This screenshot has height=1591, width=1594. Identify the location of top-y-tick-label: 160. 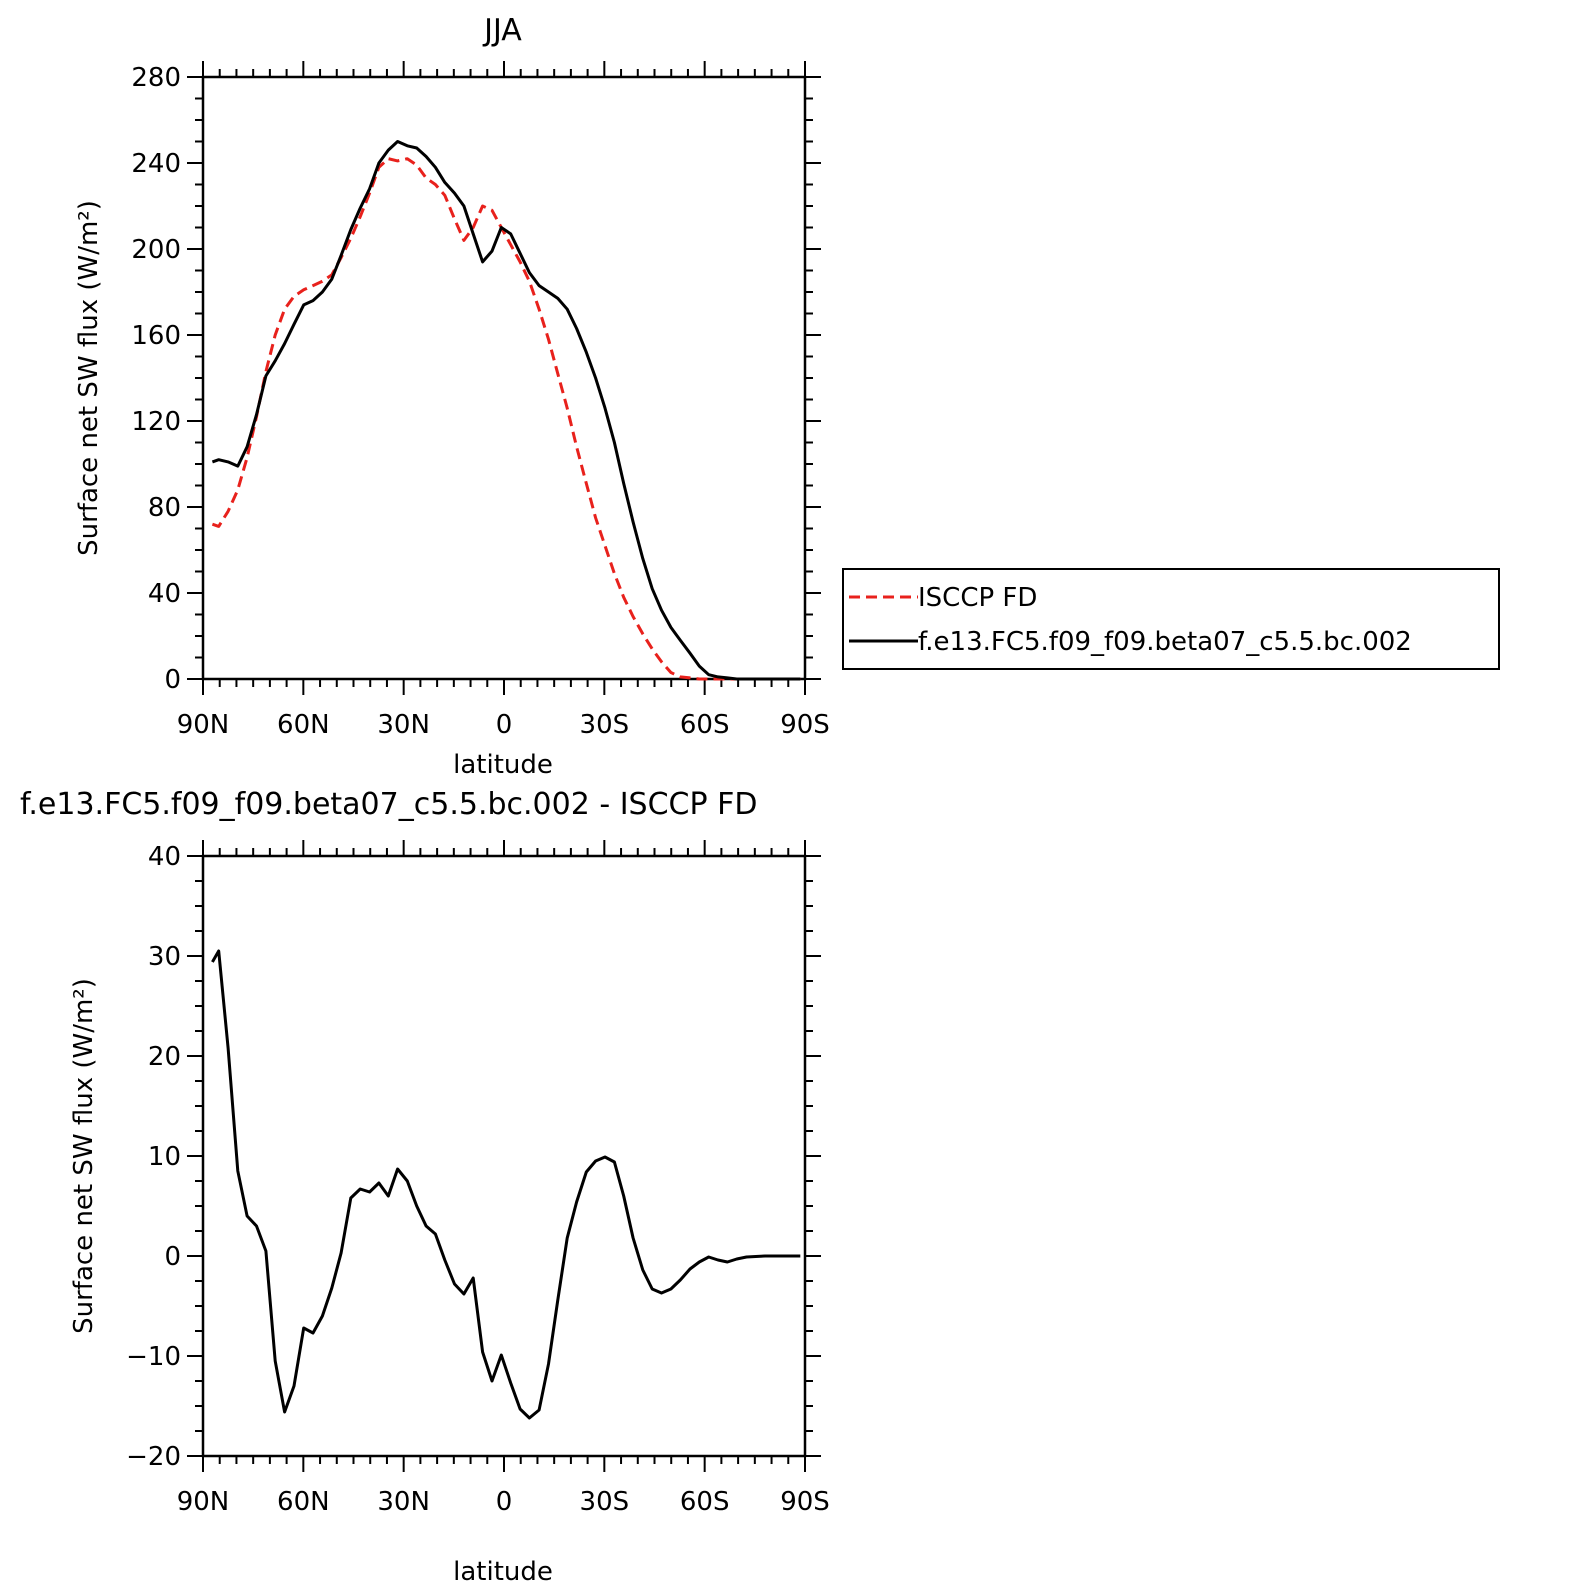
(156, 336).